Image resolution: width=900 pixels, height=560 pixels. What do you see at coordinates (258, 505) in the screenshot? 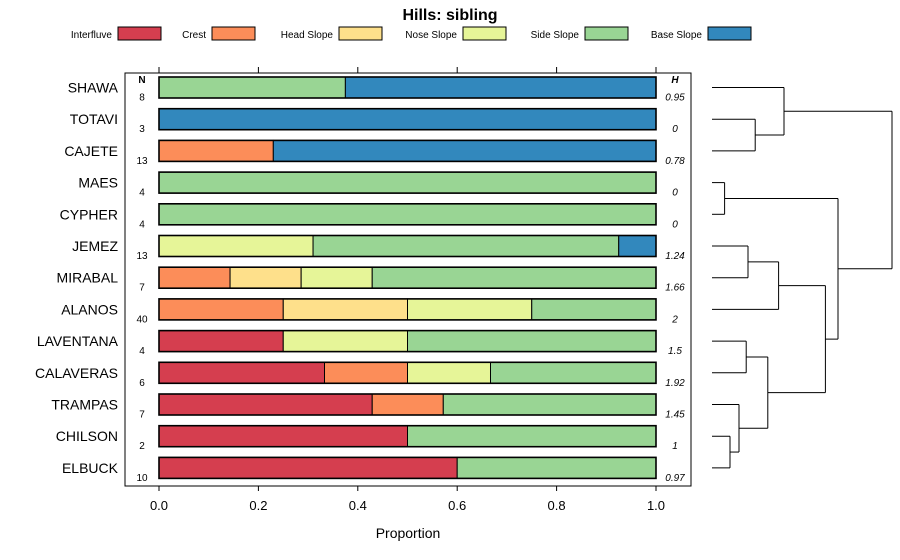
I see `x-tick-label: 0.2` at bounding box center [258, 505].